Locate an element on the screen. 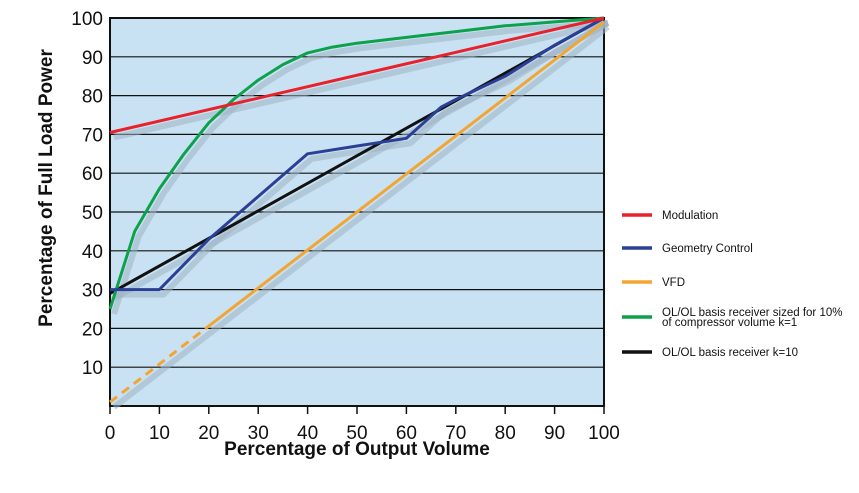 The image size is (859, 493). x-tick-label: 60 is located at coordinates (406, 433).